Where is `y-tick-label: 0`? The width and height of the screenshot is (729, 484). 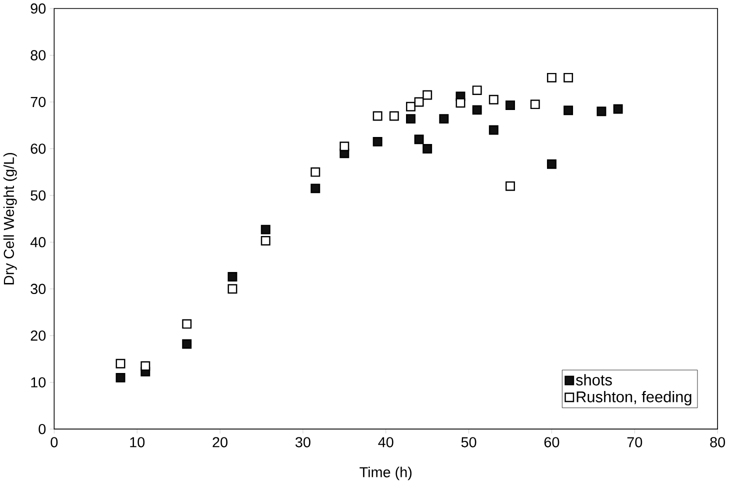 y-tick-label: 0 is located at coordinates (42, 429).